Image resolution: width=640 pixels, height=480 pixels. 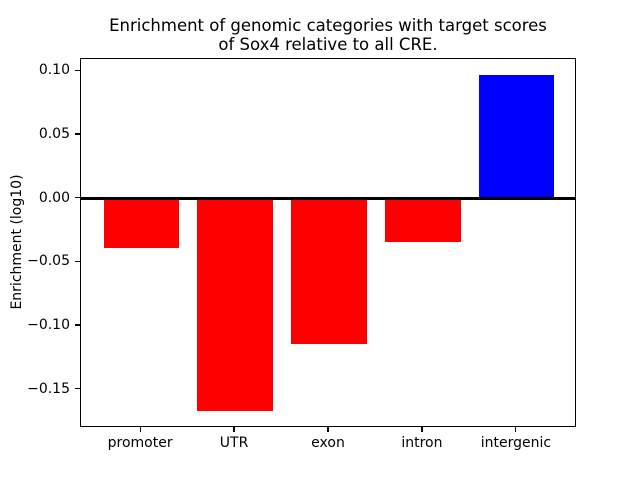 I want to click on zero-line, so click(x=328, y=199).